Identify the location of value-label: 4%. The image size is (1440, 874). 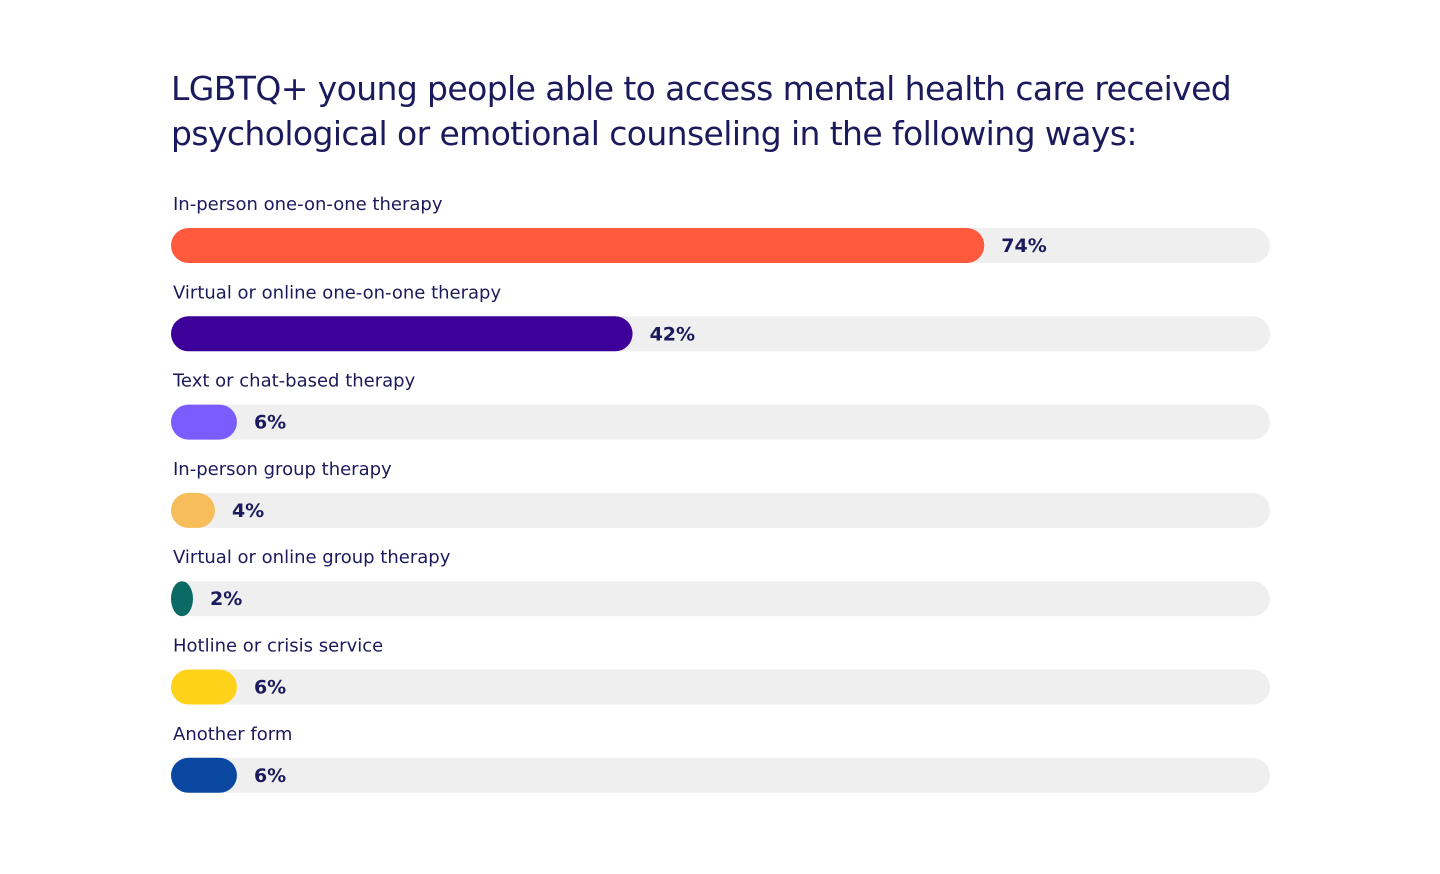
(248, 511).